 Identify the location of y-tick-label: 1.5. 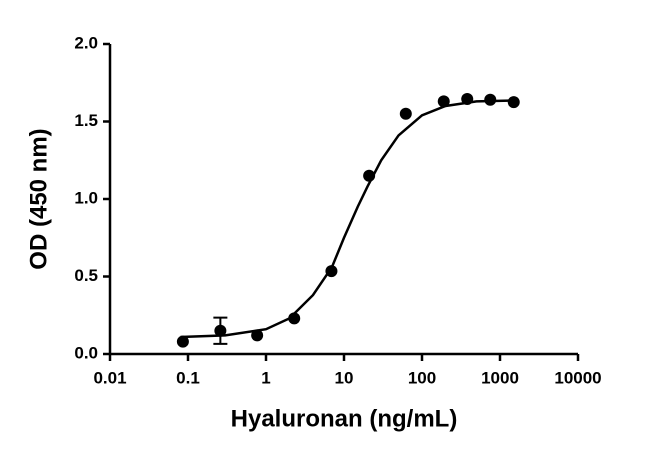
(86, 120).